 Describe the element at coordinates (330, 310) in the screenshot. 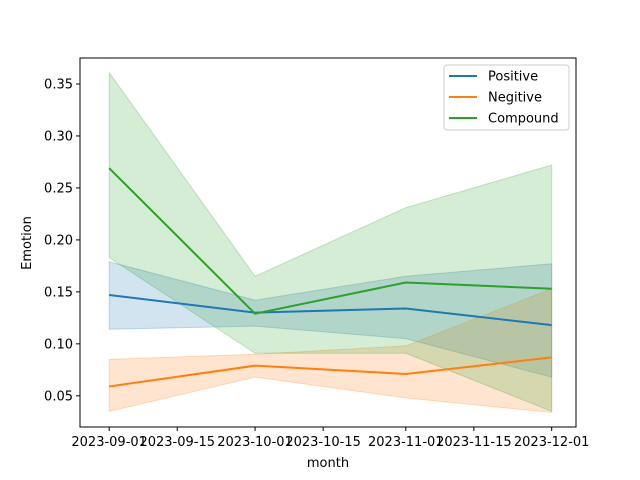

I see `series-line-positive` at that location.